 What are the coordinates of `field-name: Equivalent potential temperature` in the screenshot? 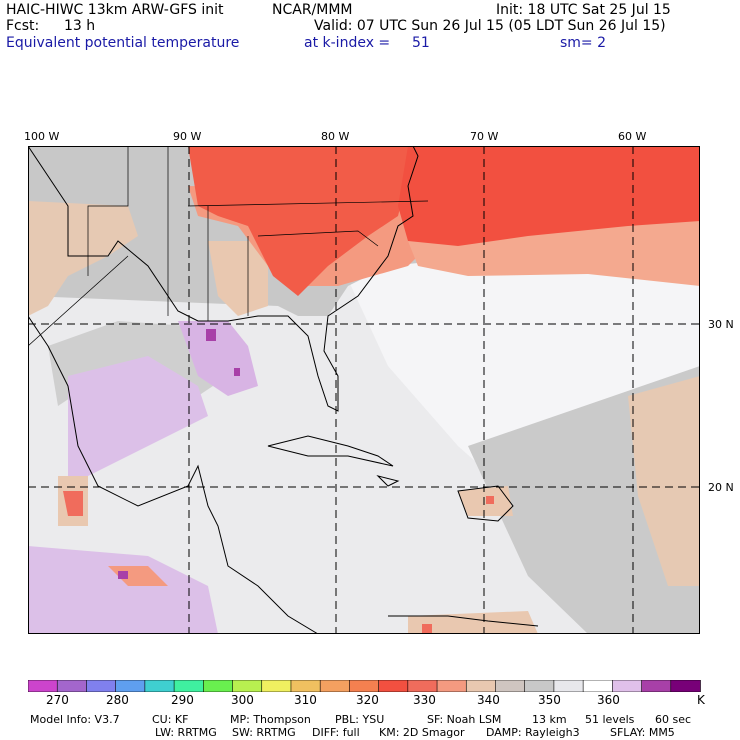 It's located at (123, 43).